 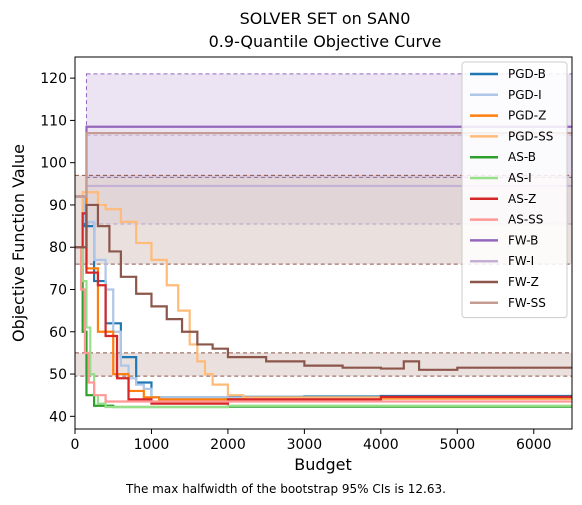 I want to click on x-tick-label: 2000, so click(x=228, y=445).